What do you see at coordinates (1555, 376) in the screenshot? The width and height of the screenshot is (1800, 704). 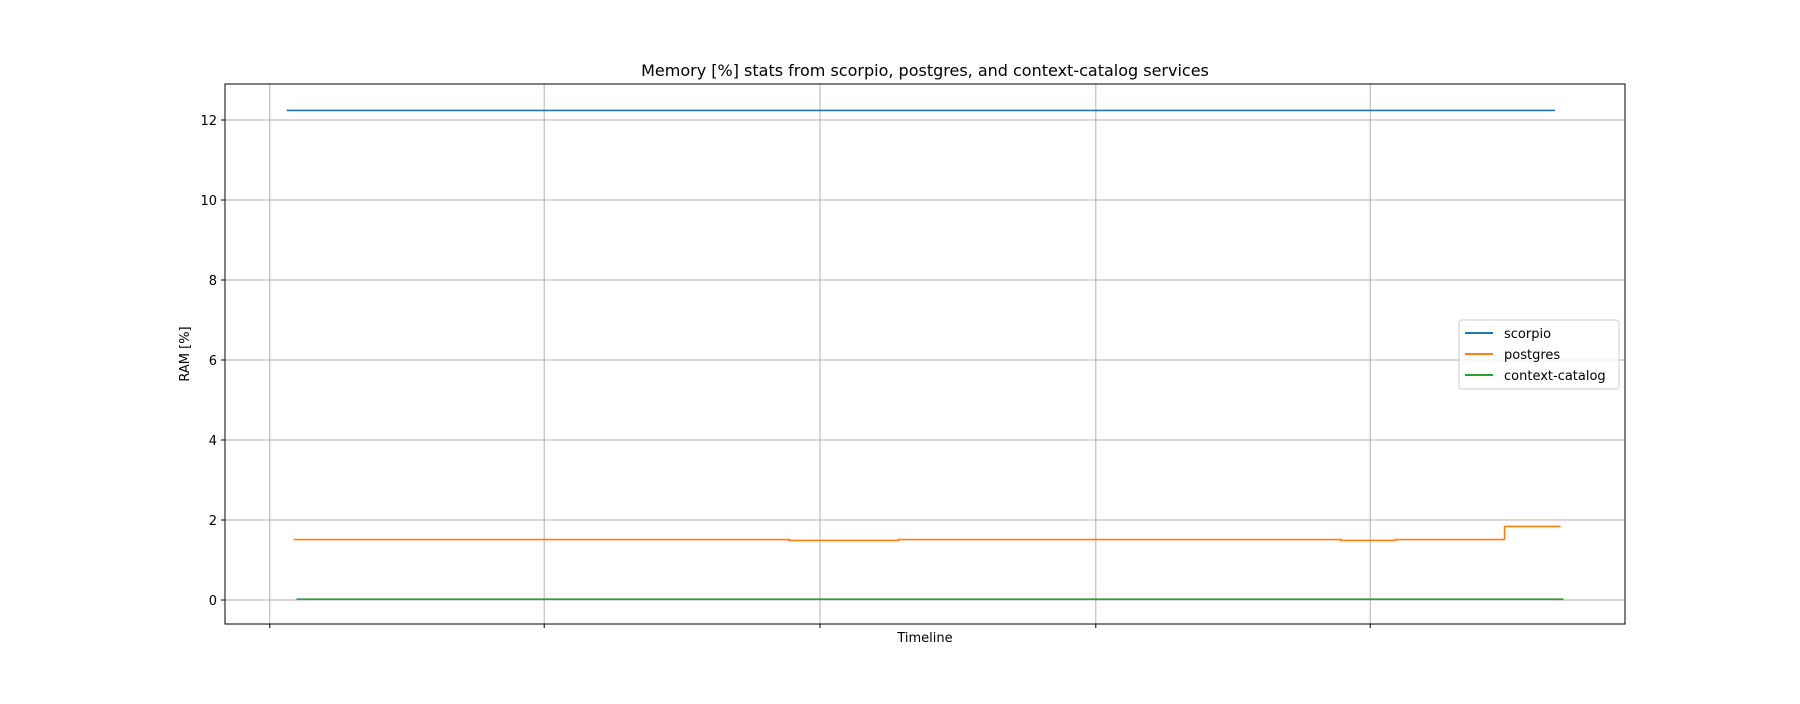 I see `legend-label-context-catalog: context-catalog` at bounding box center [1555, 376].